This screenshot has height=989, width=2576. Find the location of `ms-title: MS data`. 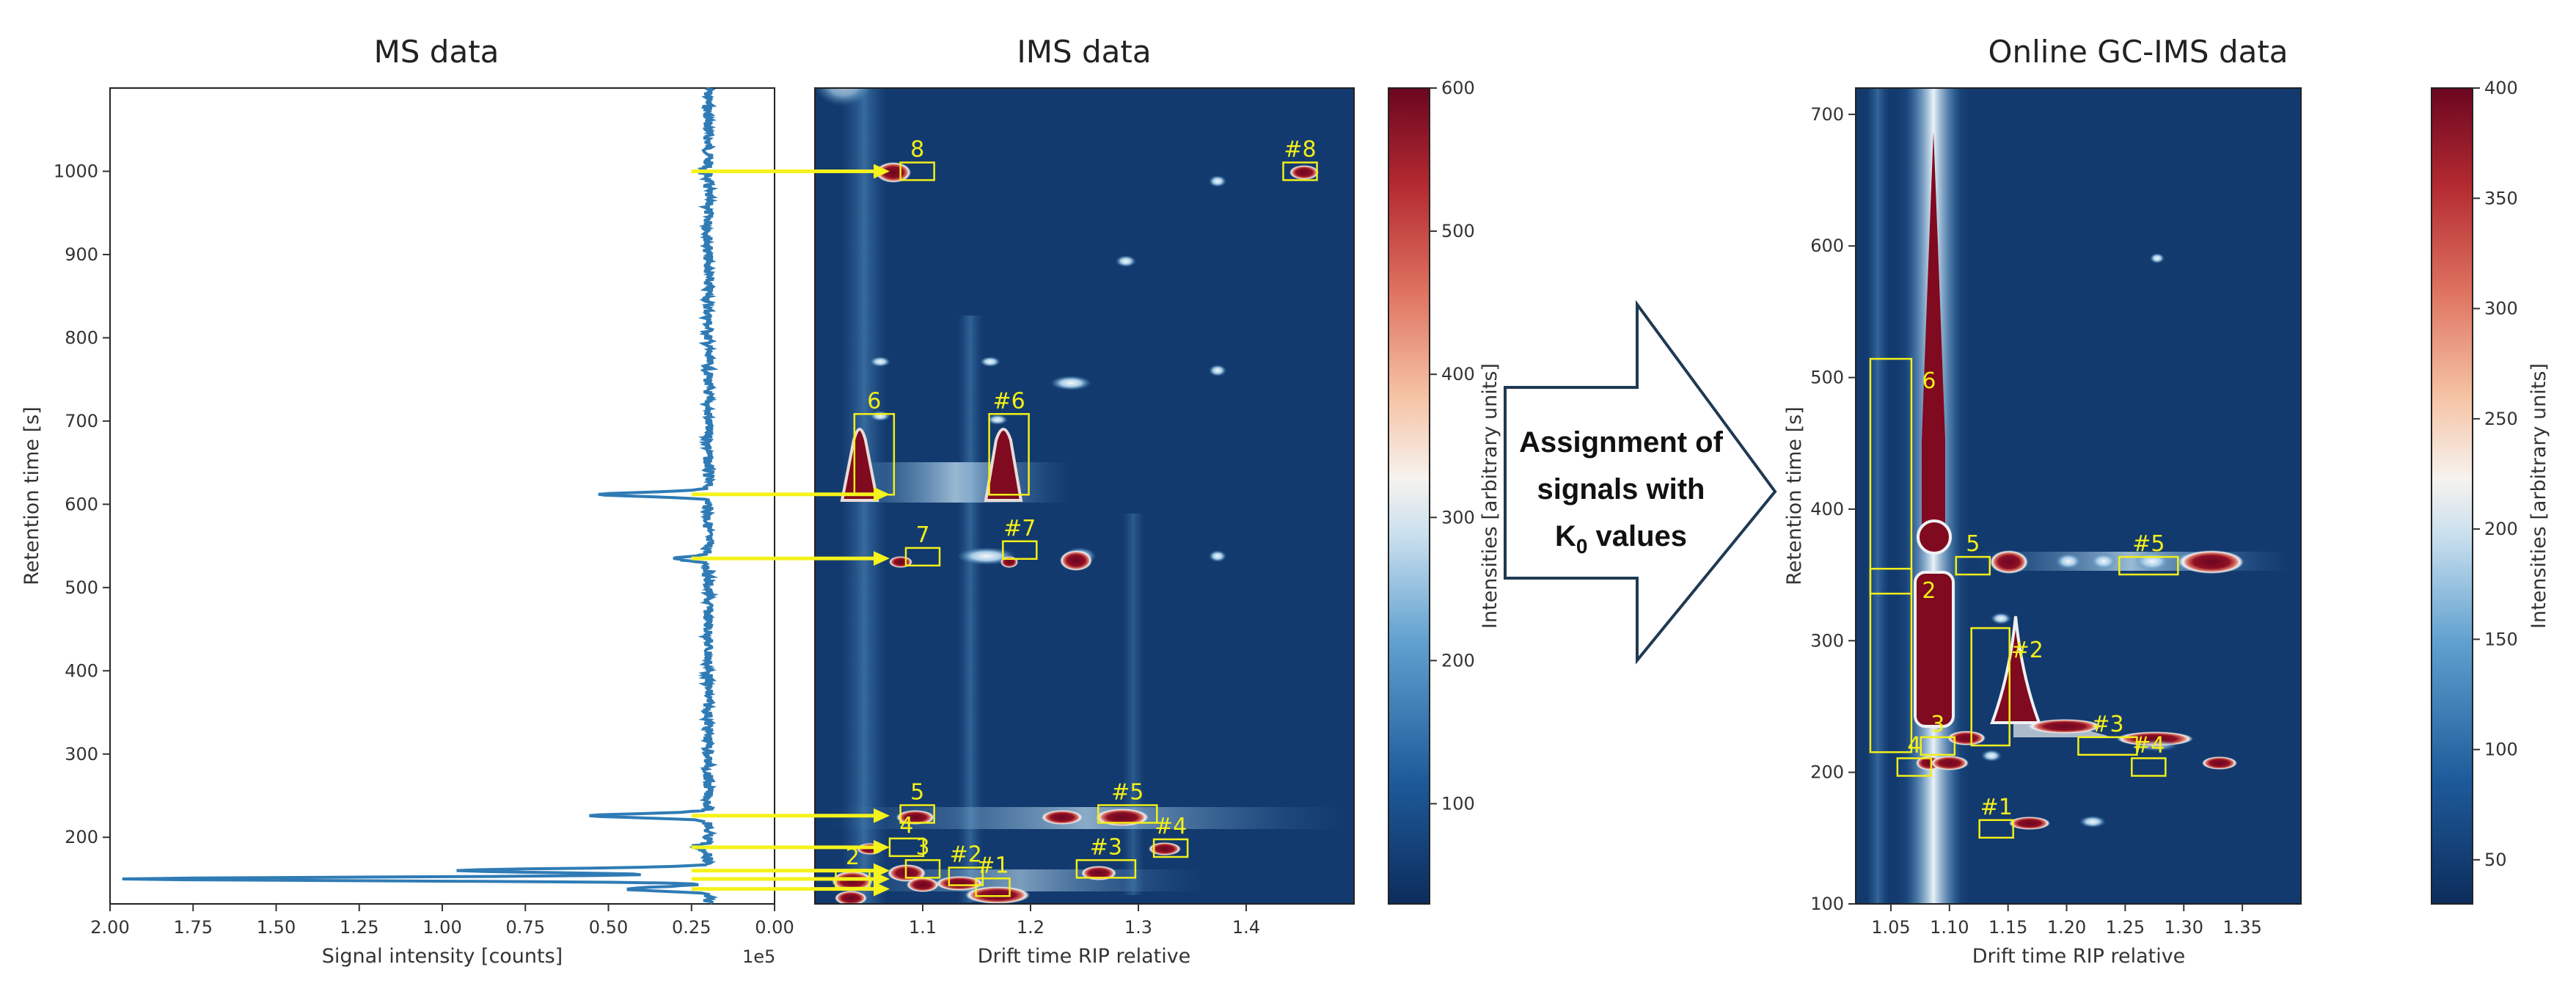

ms-title: MS data is located at coordinates (437, 52).